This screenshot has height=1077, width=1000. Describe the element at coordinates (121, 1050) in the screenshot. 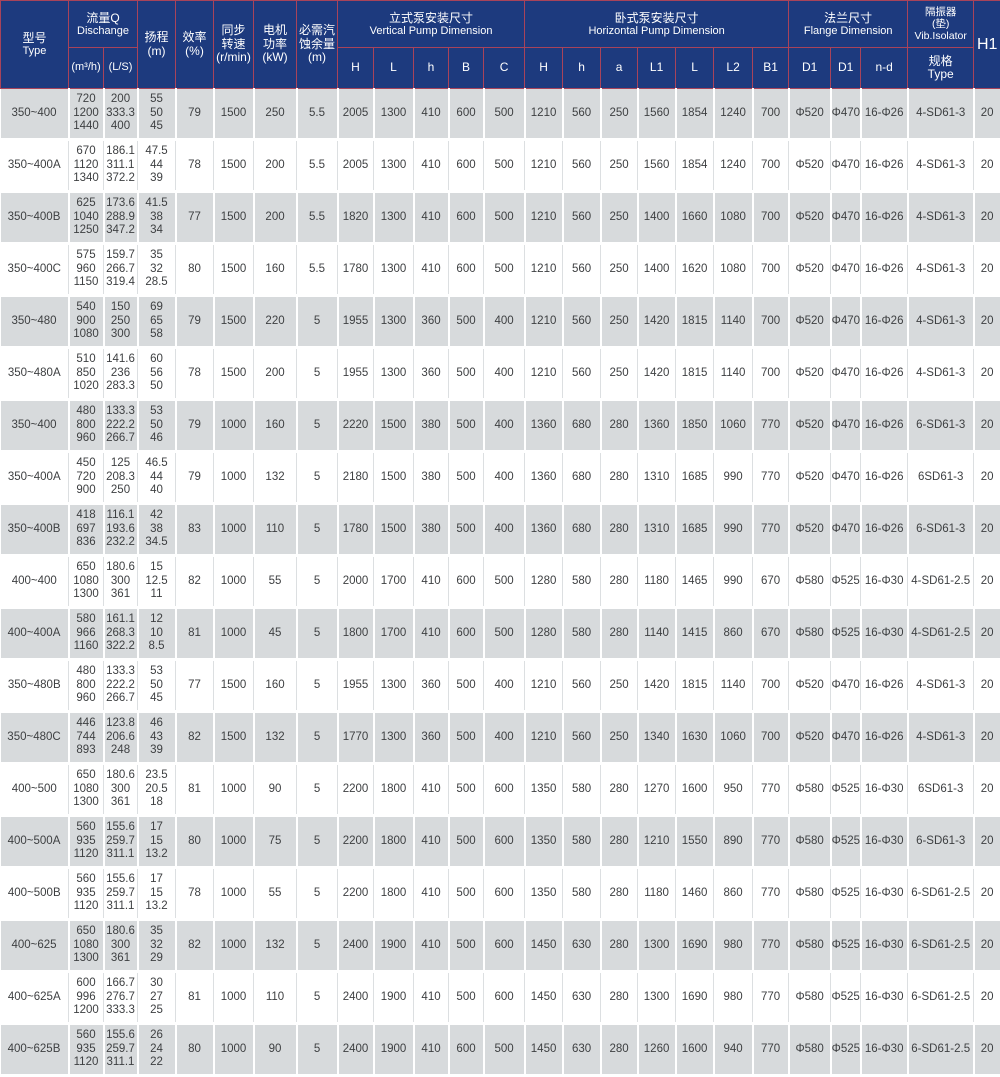

I see `cell-flow-ls: 155.6 259.7 311.1` at that location.